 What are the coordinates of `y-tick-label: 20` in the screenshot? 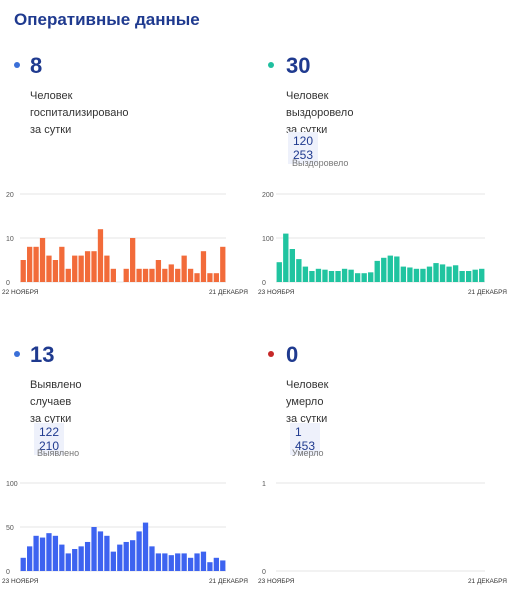 It's located at (10, 195).